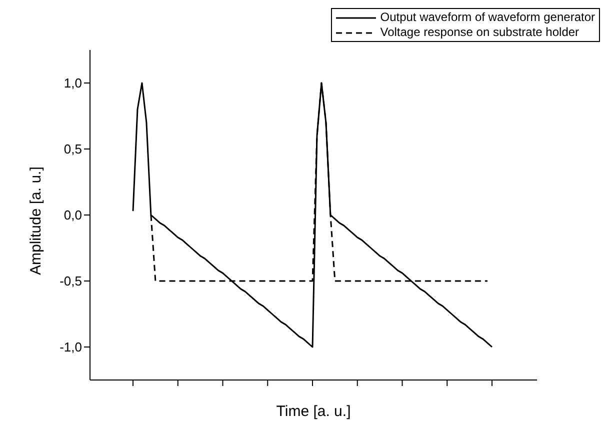 The height and width of the screenshot is (421, 608). What do you see at coordinates (71, 281) in the screenshot?
I see `y-tick-label: -0,5` at bounding box center [71, 281].